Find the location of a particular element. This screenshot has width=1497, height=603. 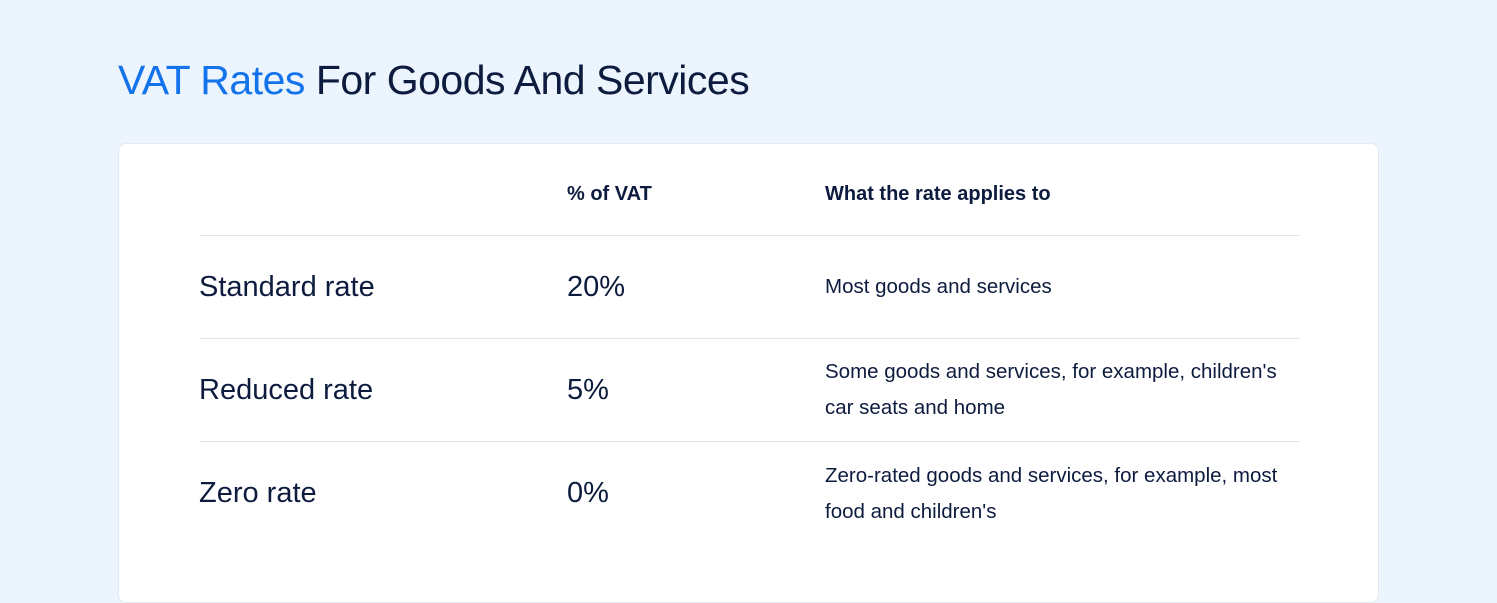

rate-percent: 5% is located at coordinates (588, 389).